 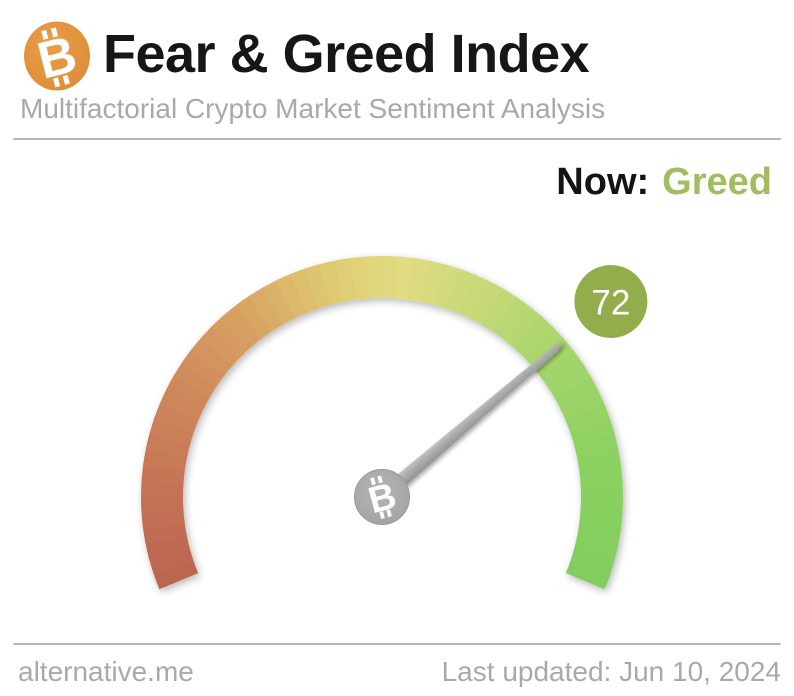 I want to click on bitcoin-logo-circle, so click(x=57, y=56).